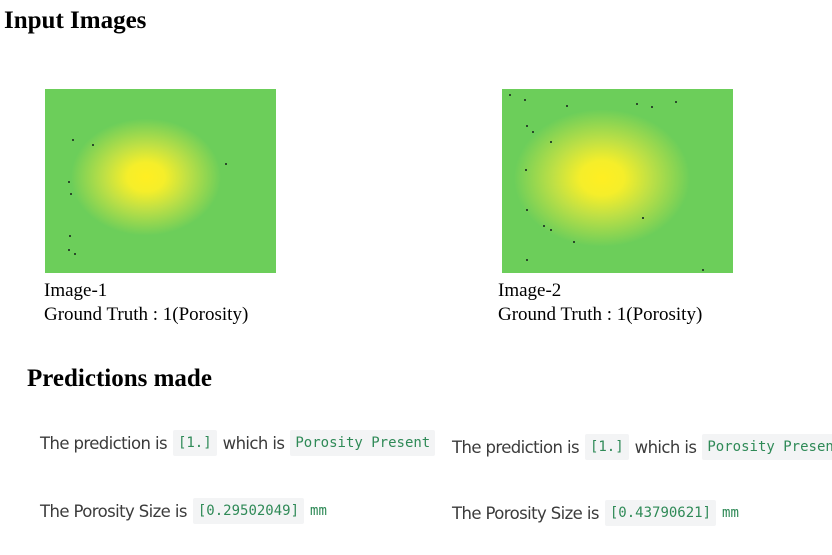 This screenshot has width=832, height=555. I want to click on prediction-2-size: The Porosity Size is [0.43790621] mm, so click(595, 513).